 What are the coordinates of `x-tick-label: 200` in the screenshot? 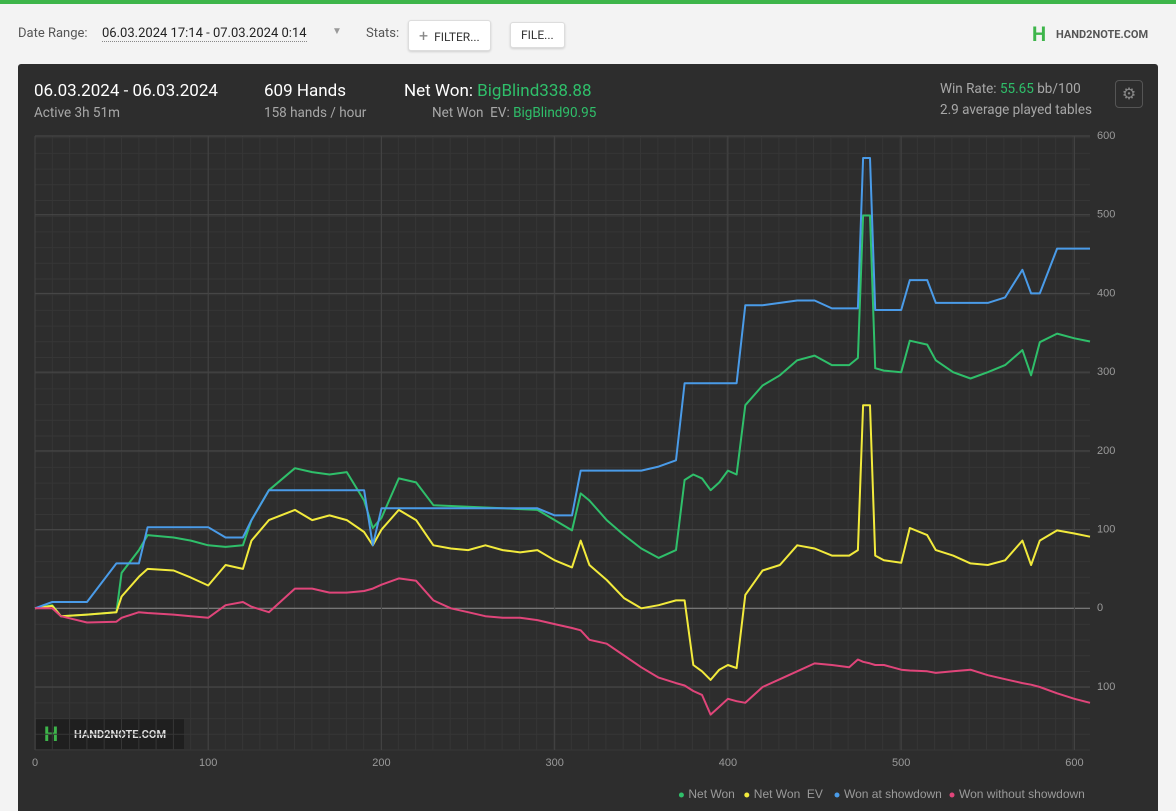 It's located at (381, 763).